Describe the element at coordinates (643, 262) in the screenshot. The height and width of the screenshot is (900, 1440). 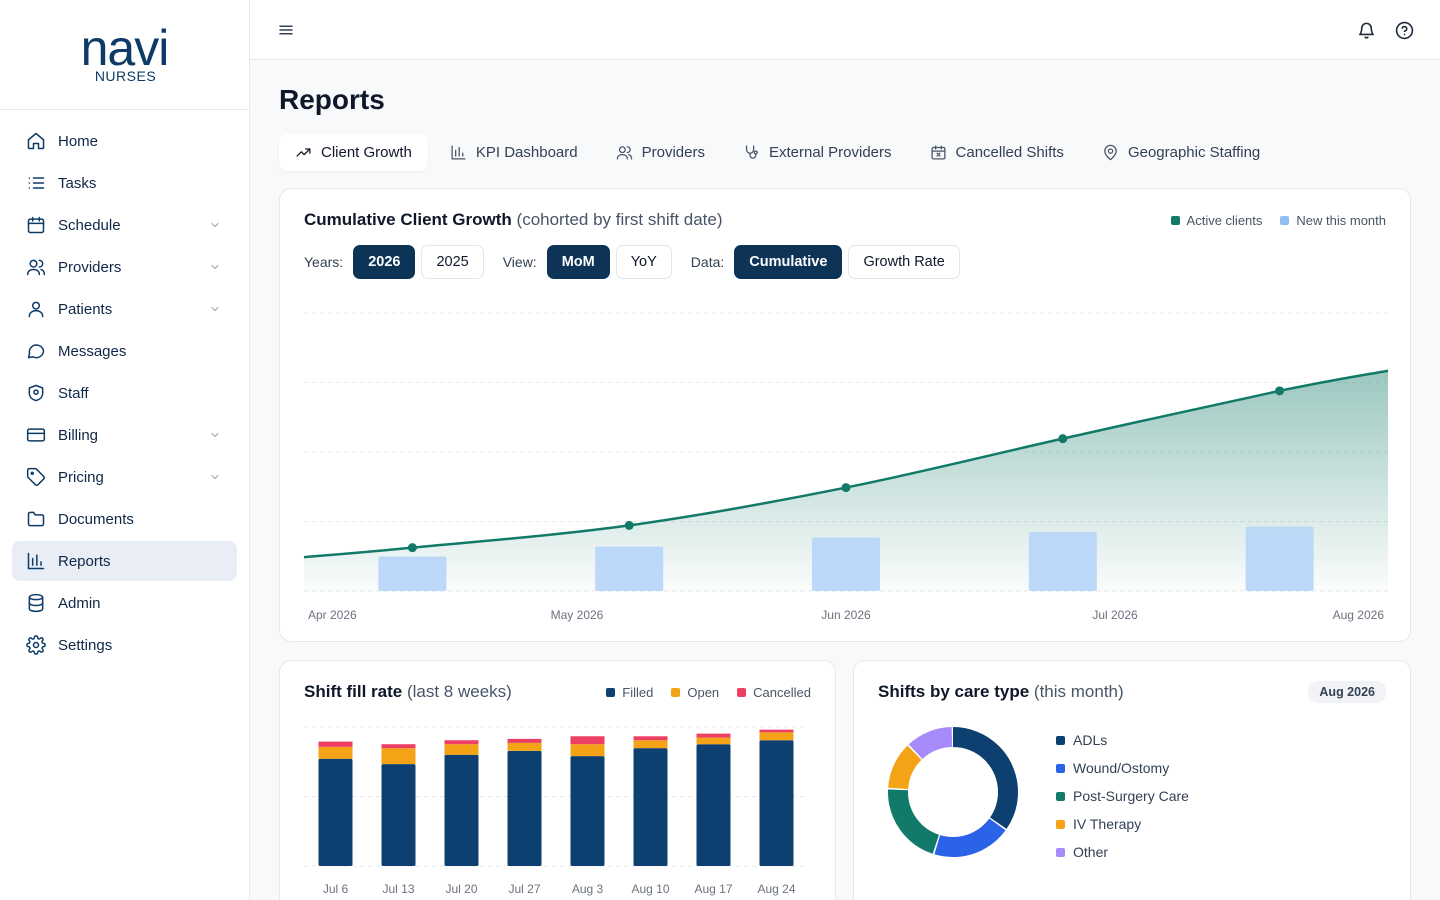
I see `view-yoy-button: YoY` at that location.